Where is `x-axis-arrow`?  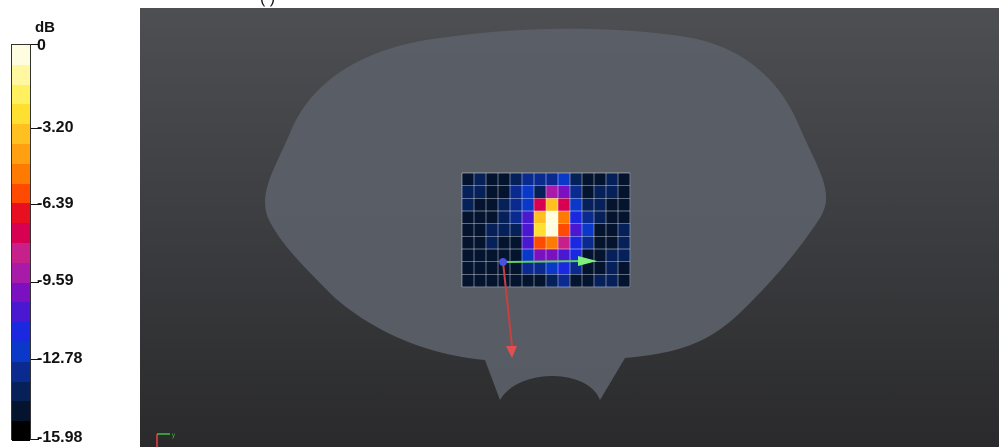
x-axis-arrow is located at coordinates (544, 261).